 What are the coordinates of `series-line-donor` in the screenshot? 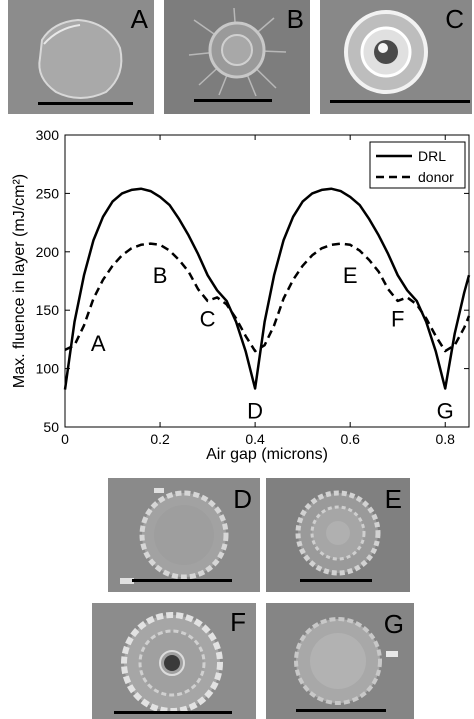 It's located at (267, 297).